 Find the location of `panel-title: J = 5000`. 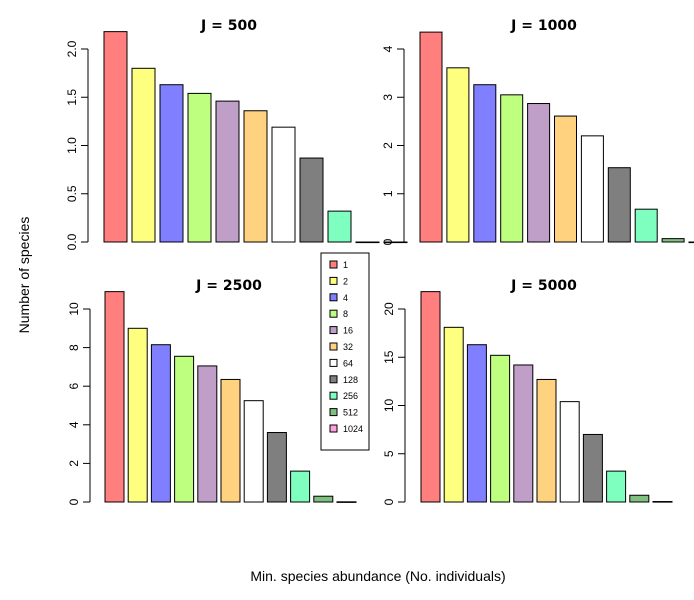

panel-title: J = 5000 is located at coordinates (543, 286).